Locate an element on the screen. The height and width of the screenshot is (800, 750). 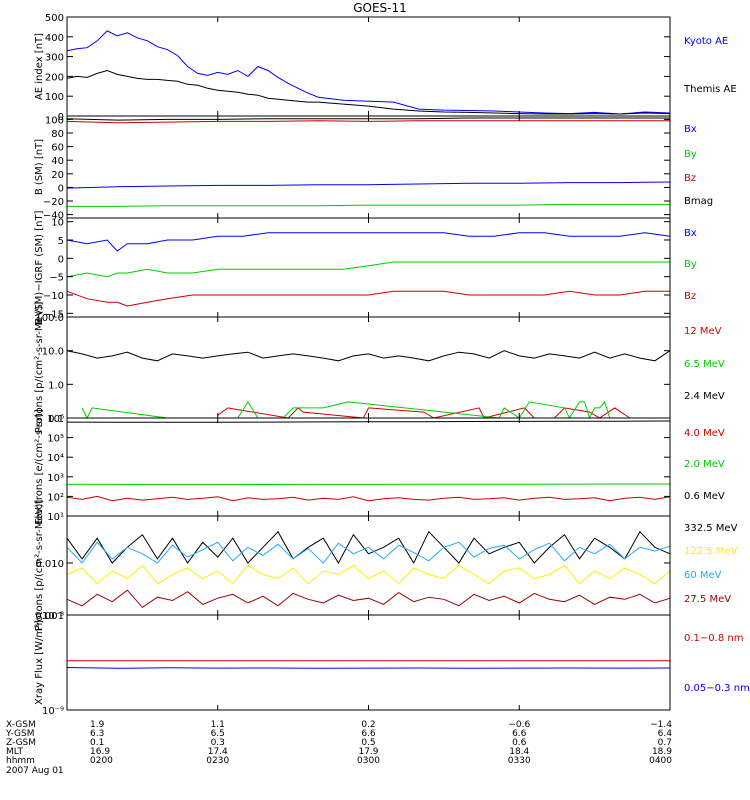
y-tick-label: 0 is located at coordinates (61, 259).